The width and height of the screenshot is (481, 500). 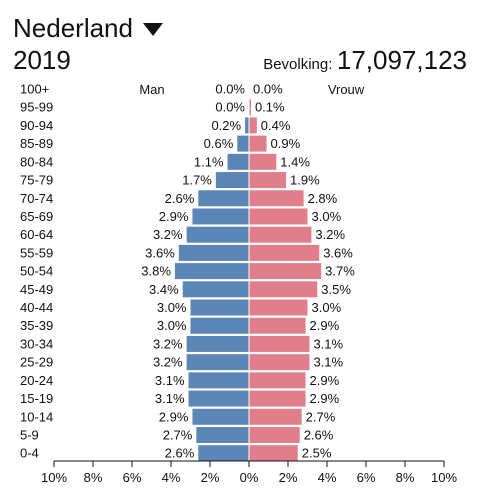 What do you see at coordinates (29, 434) in the screenshot?
I see `age-group-label: 5-9` at bounding box center [29, 434].